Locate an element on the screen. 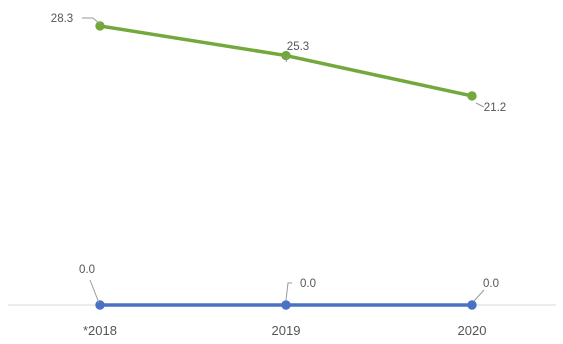 The image size is (563, 344). x-tick-label: 2019 is located at coordinates (286, 330).